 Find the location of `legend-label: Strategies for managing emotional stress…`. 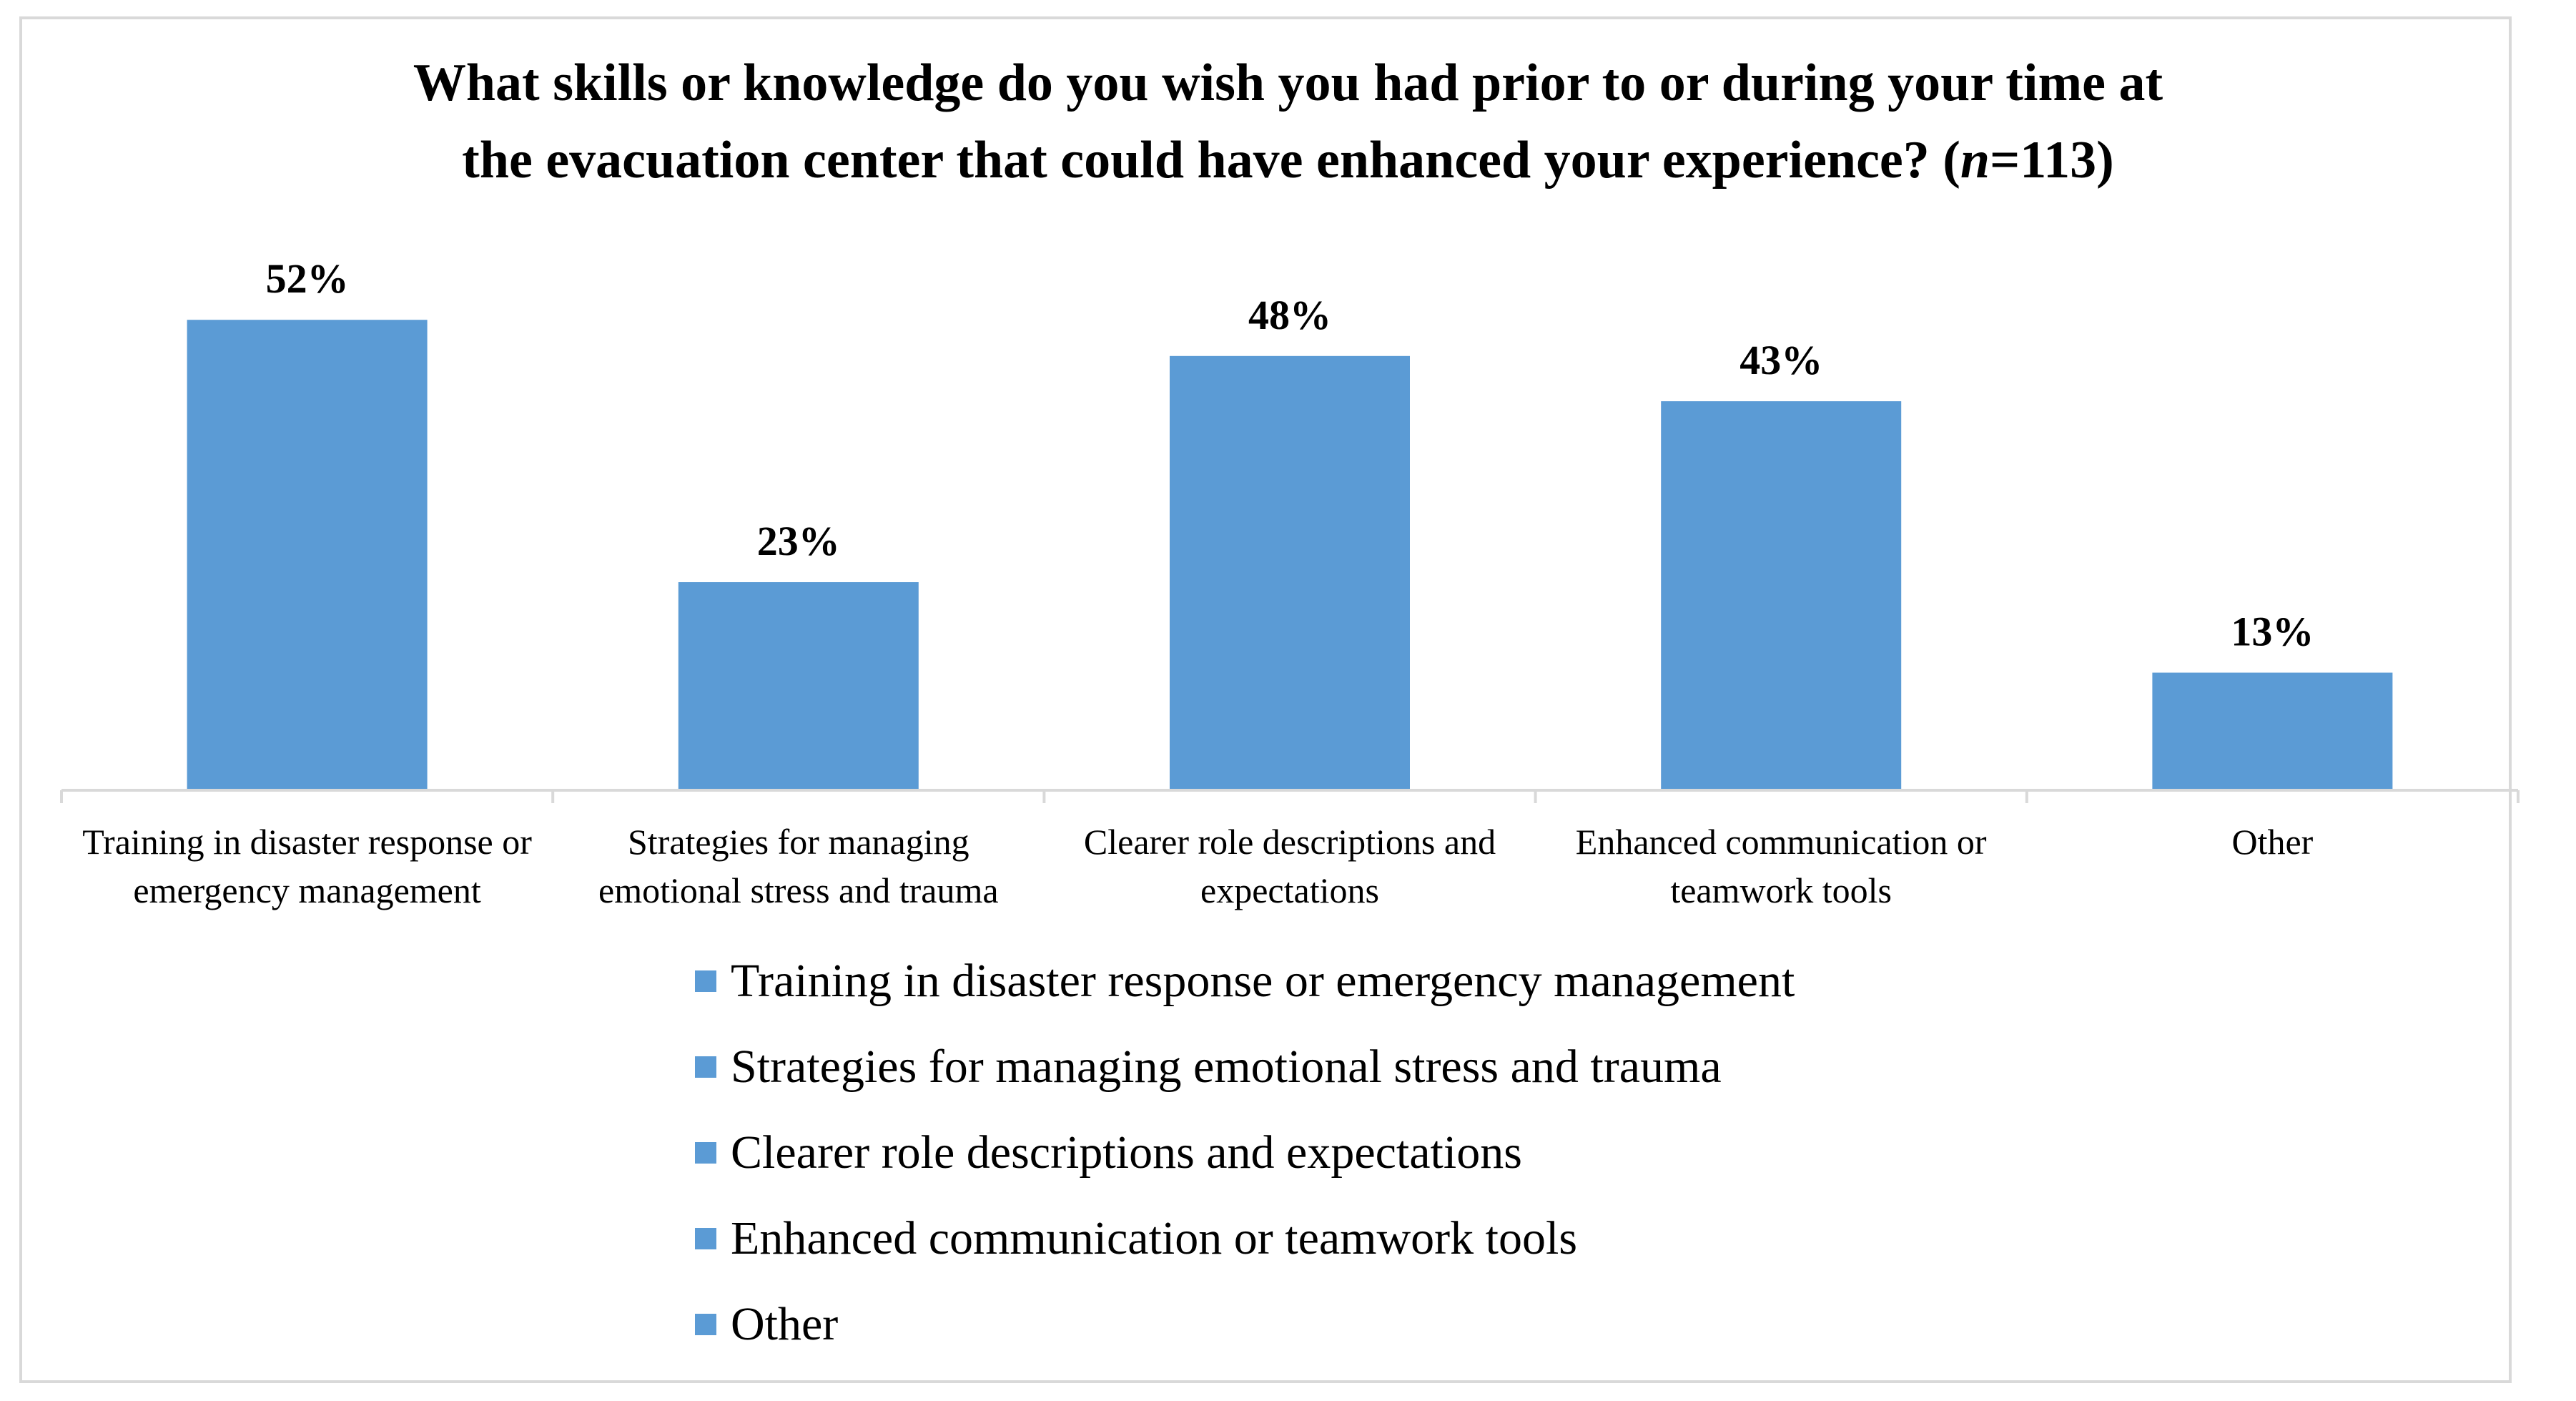

legend-label: Strategies for managing emotional stress… is located at coordinates (1226, 1067).